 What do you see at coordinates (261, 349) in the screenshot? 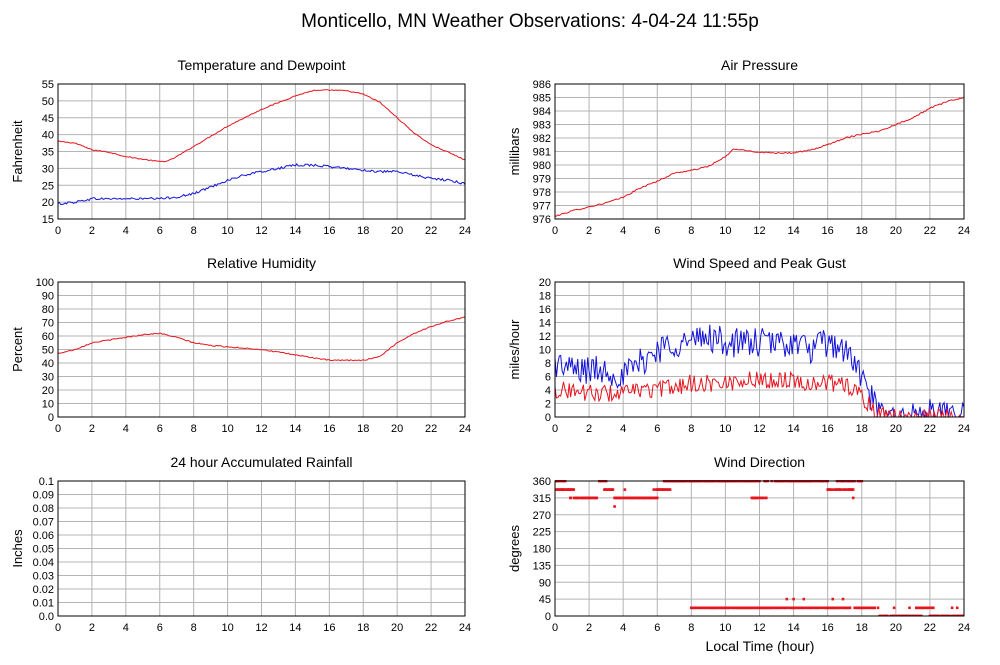
I see `humidity-plot-frame` at bounding box center [261, 349].